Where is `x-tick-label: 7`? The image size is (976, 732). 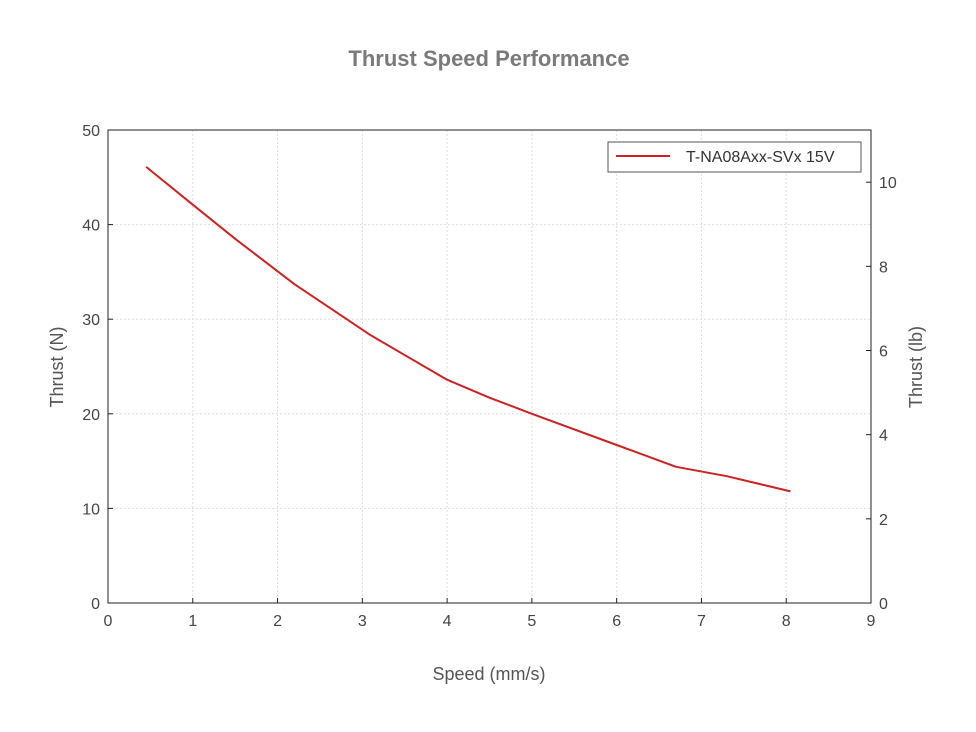 x-tick-label: 7 is located at coordinates (701, 621).